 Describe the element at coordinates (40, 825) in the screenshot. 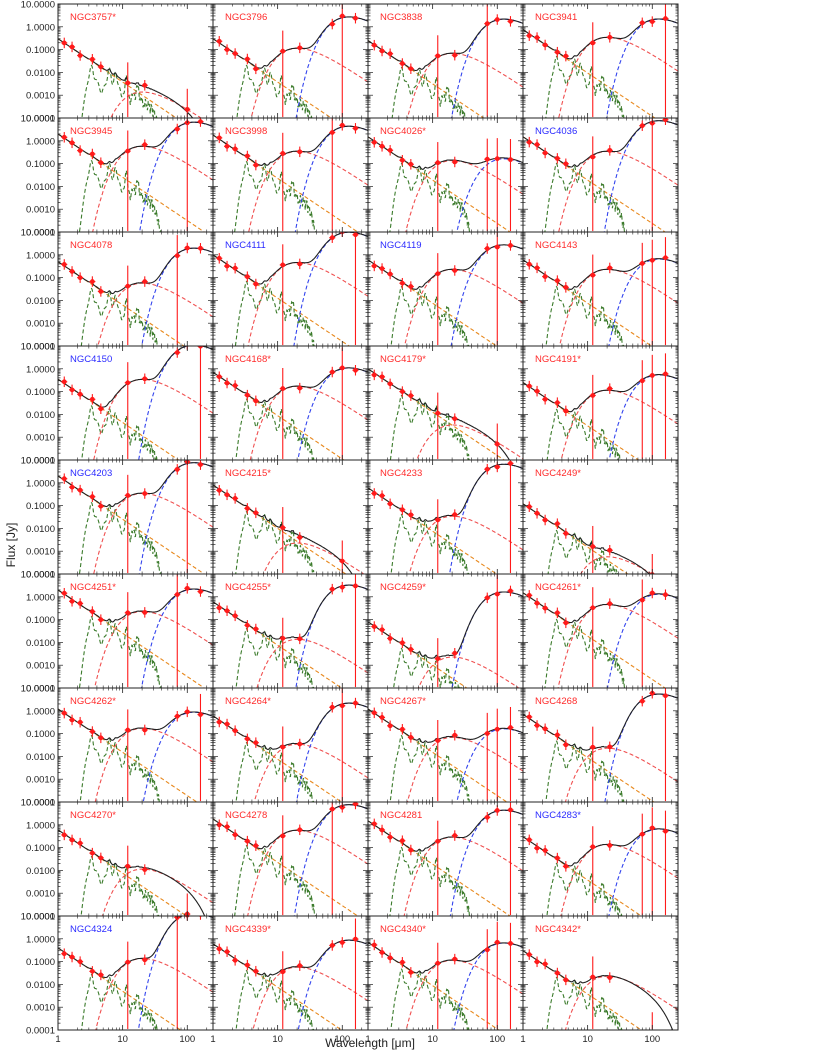

I see `y-tick-label: 1.0000` at that location.